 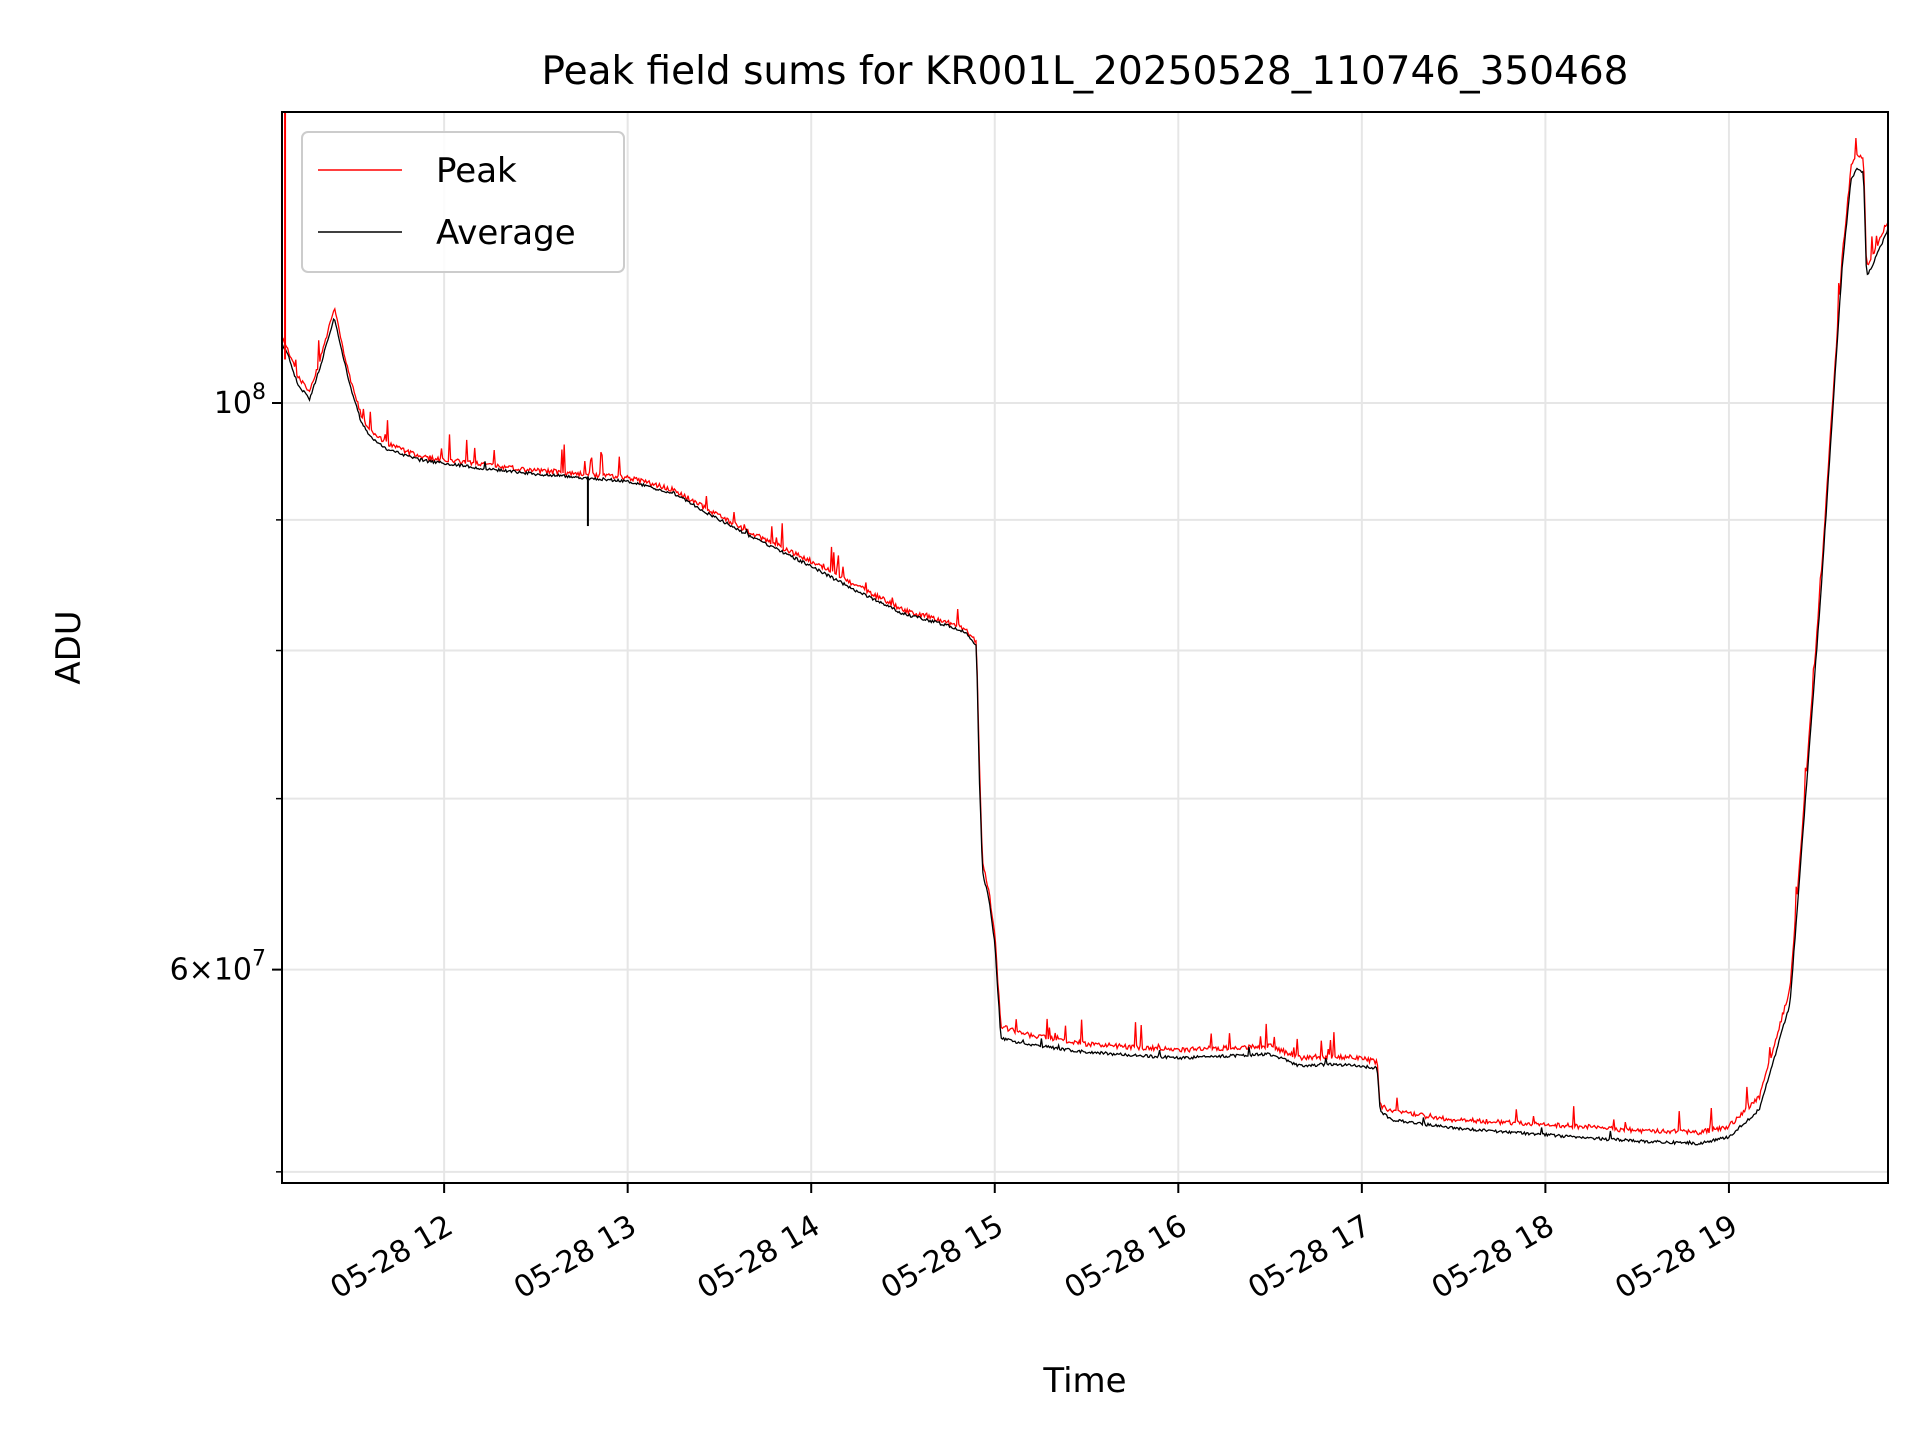 I want to click on legend-label-average: Average, so click(x=506, y=233).